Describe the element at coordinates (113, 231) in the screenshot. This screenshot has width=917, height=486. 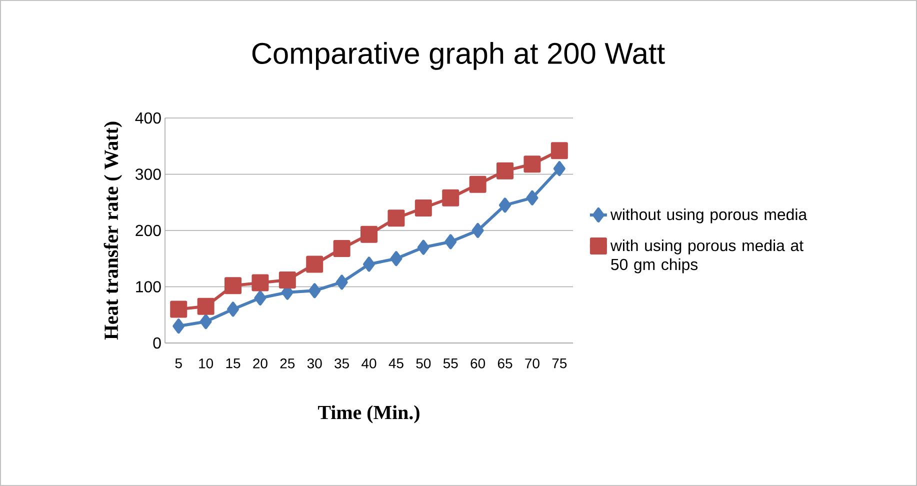
I see `y-axis-title: Heat transfer rate ( Watt)` at that location.